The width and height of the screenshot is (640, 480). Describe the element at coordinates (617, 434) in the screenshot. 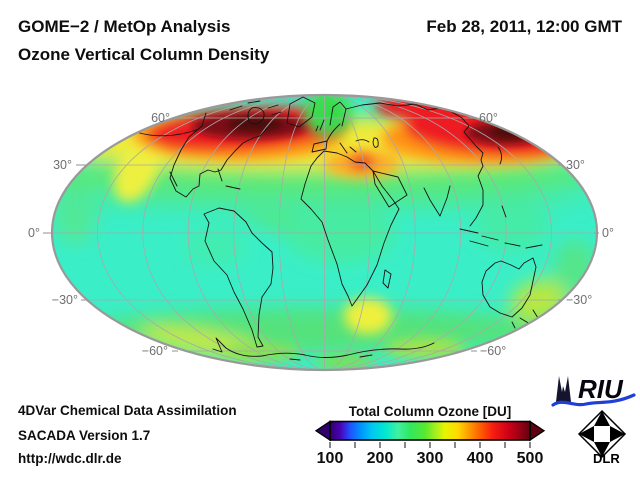

I see `dlr-diamond-right-arm` at that location.